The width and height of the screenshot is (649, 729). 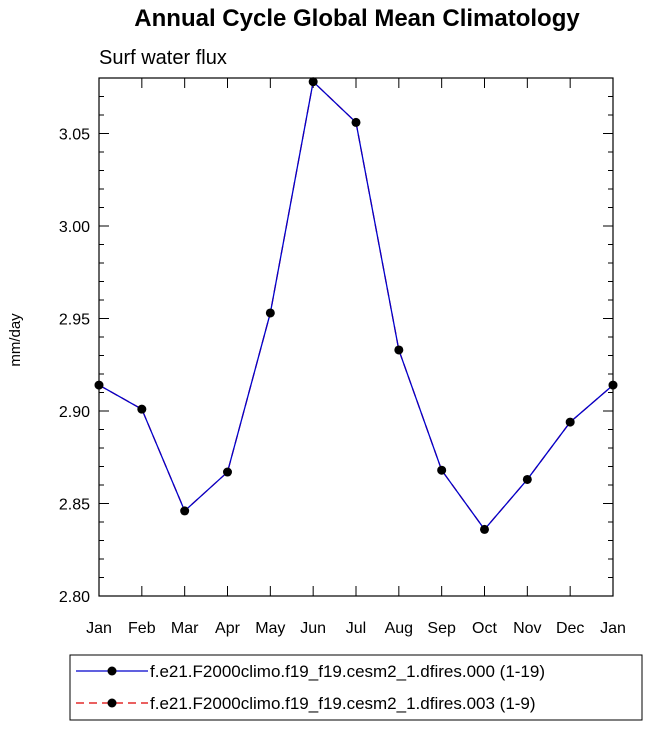 I want to click on x-tick-label: Nov, so click(x=527, y=628).